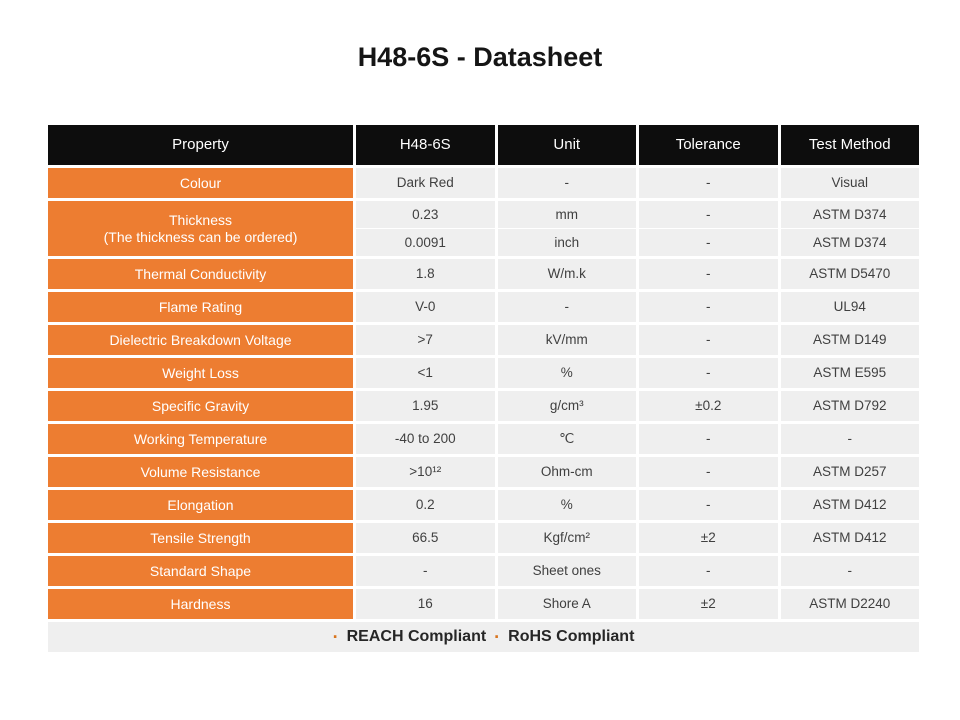 Image resolution: width=960 pixels, height=720 pixels. I want to click on method-cell: ASTM E595, so click(849, 373).